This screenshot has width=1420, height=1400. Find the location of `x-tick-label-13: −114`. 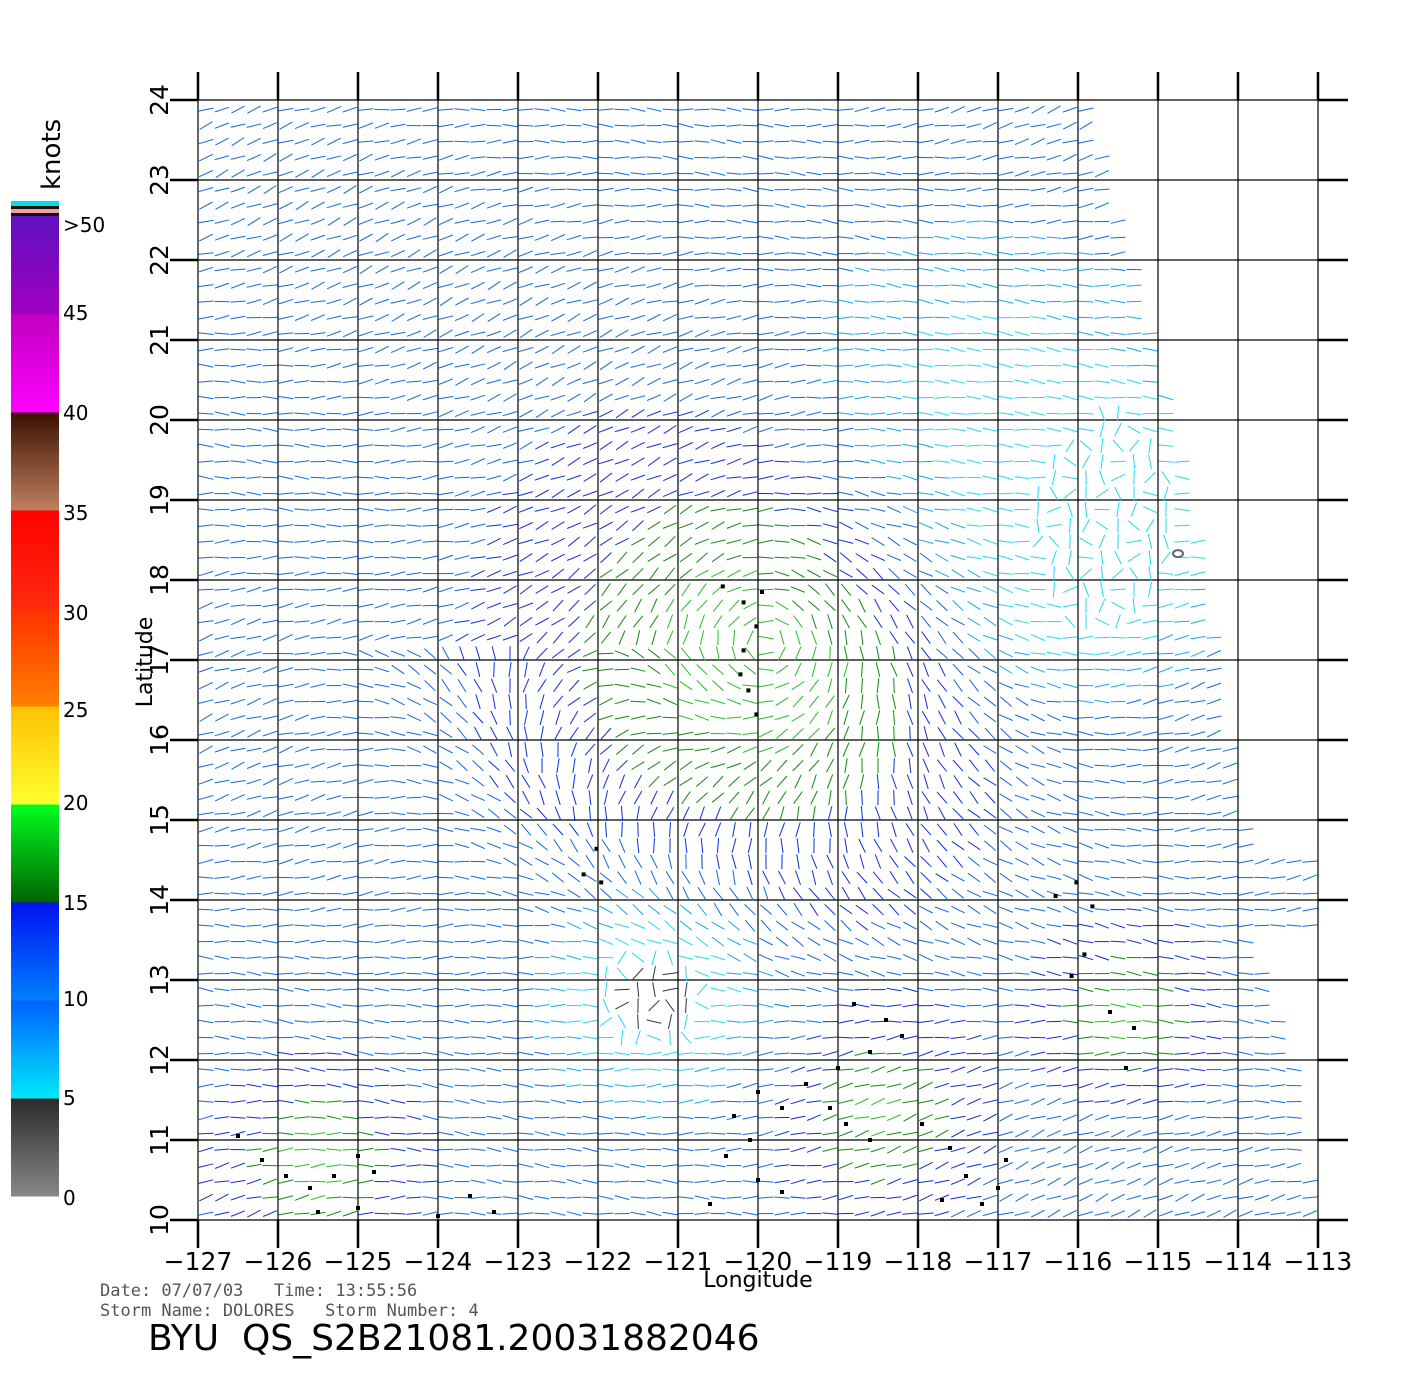

x-tick-label-13: −114 is located at coordinates (1238, 1261).